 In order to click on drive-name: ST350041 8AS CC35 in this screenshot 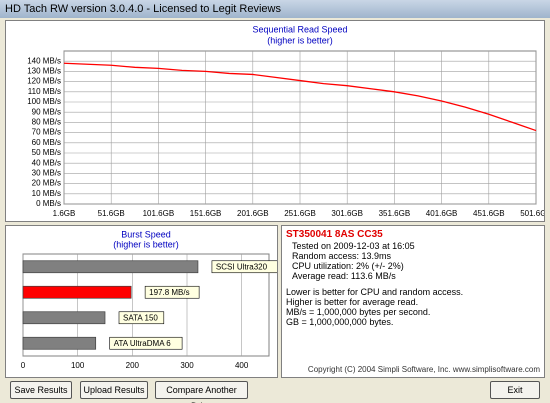, I will do `click(334, 234)`.